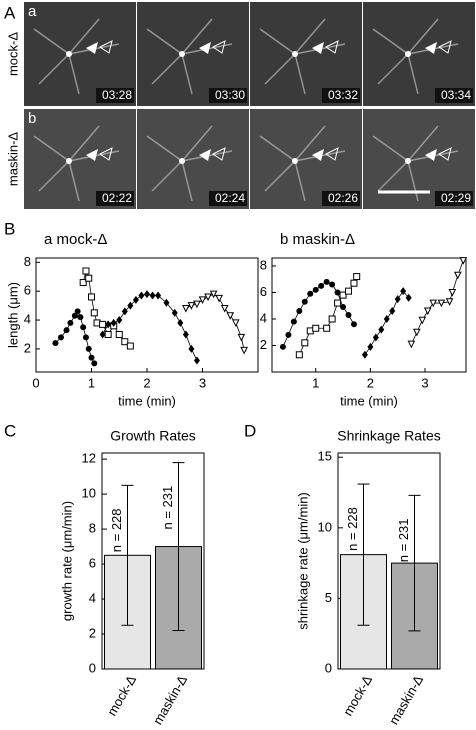  Describe the element at coordinates (343, 95) in the screenshot. I see `timestamp: 03:32` at that location.